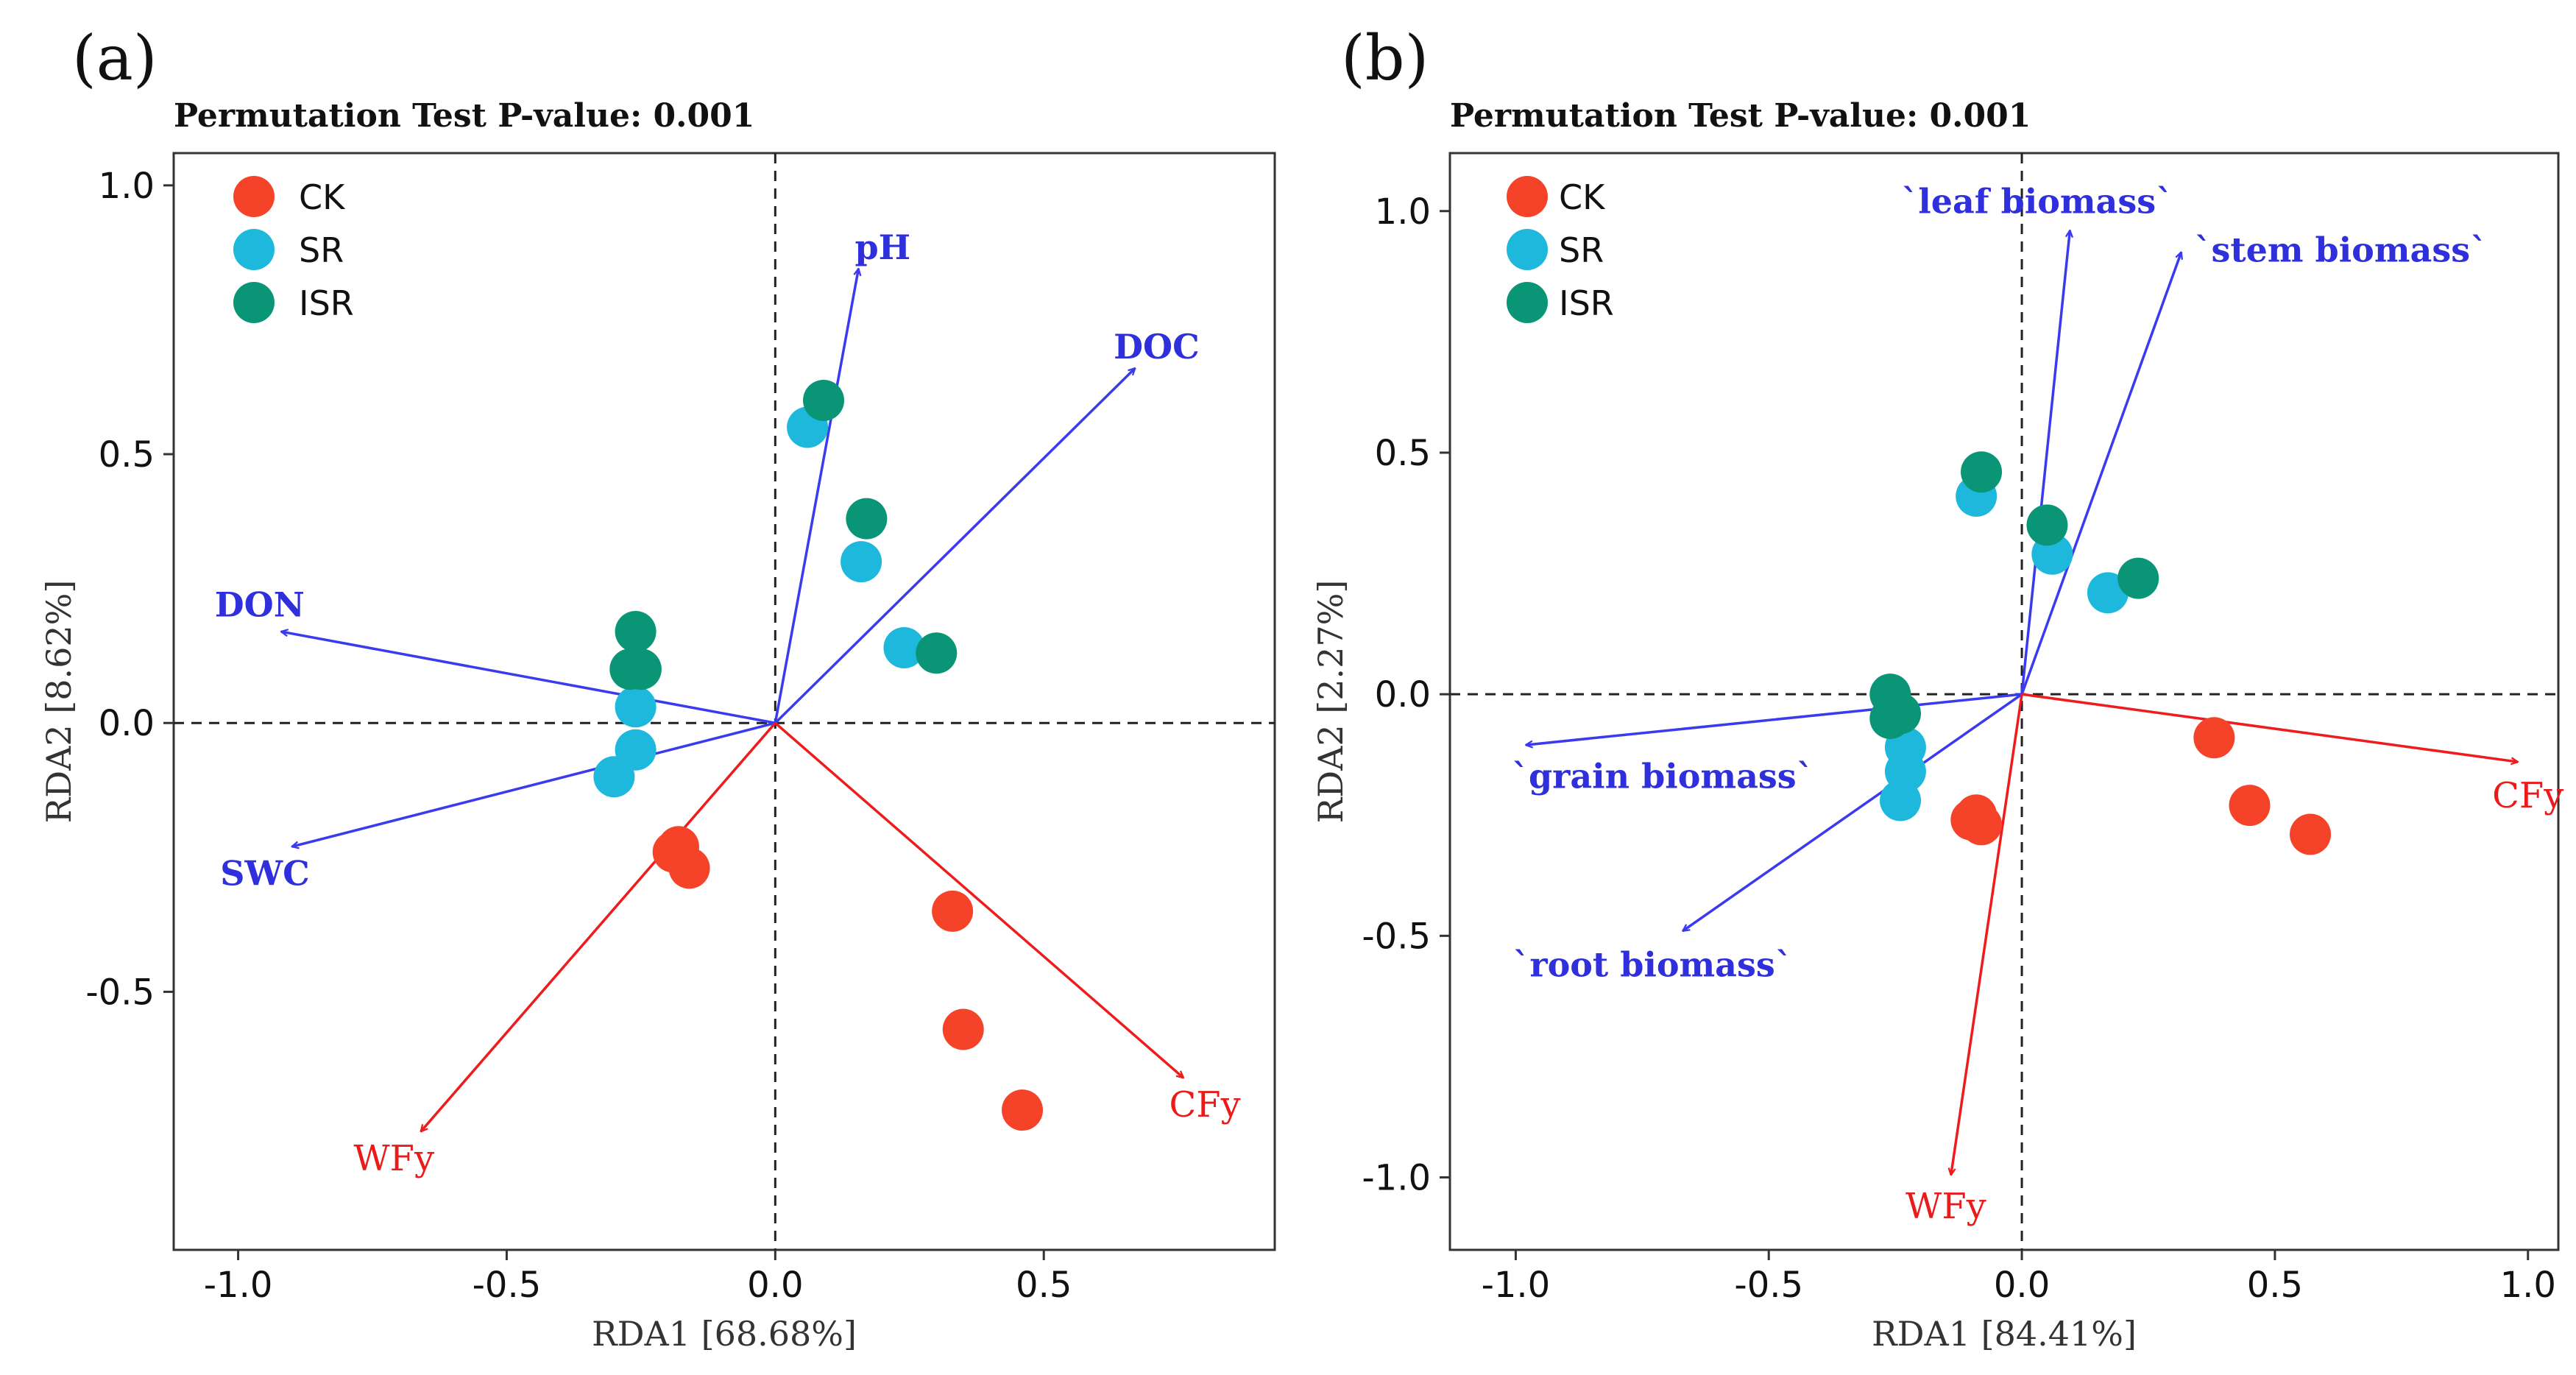  What do you see at coordinates (882, 247) in the screenshot?
I see `arrow-label-ph: pH` at bounding box center [882, 247].